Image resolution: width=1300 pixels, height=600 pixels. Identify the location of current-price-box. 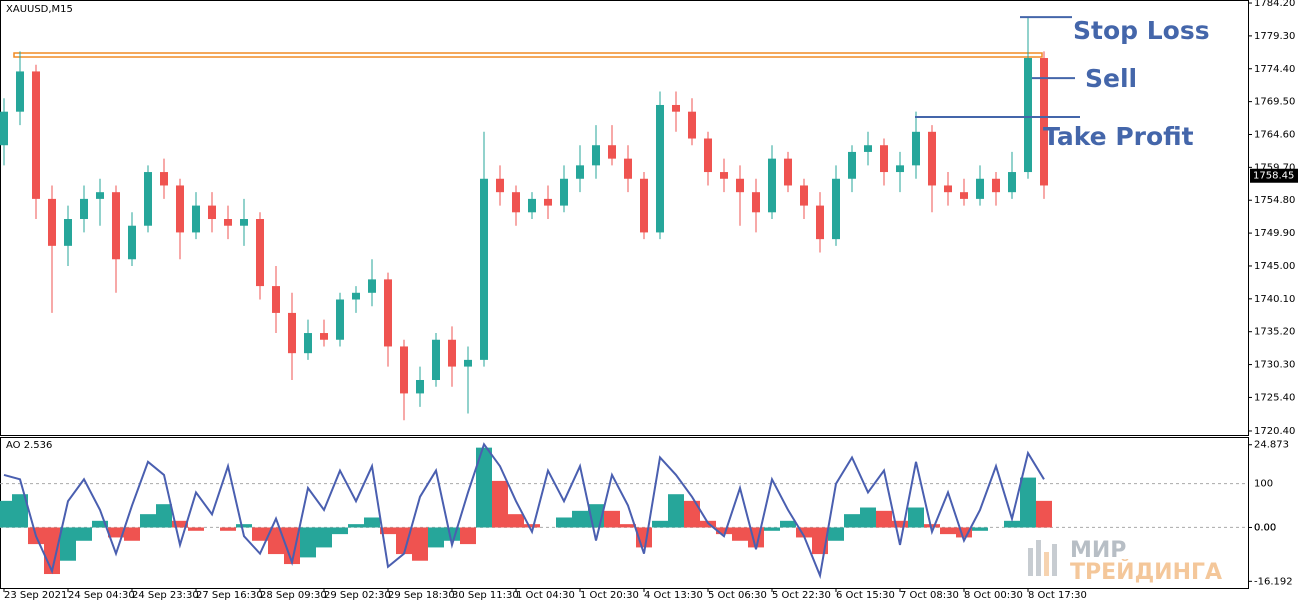
(1274, 175).